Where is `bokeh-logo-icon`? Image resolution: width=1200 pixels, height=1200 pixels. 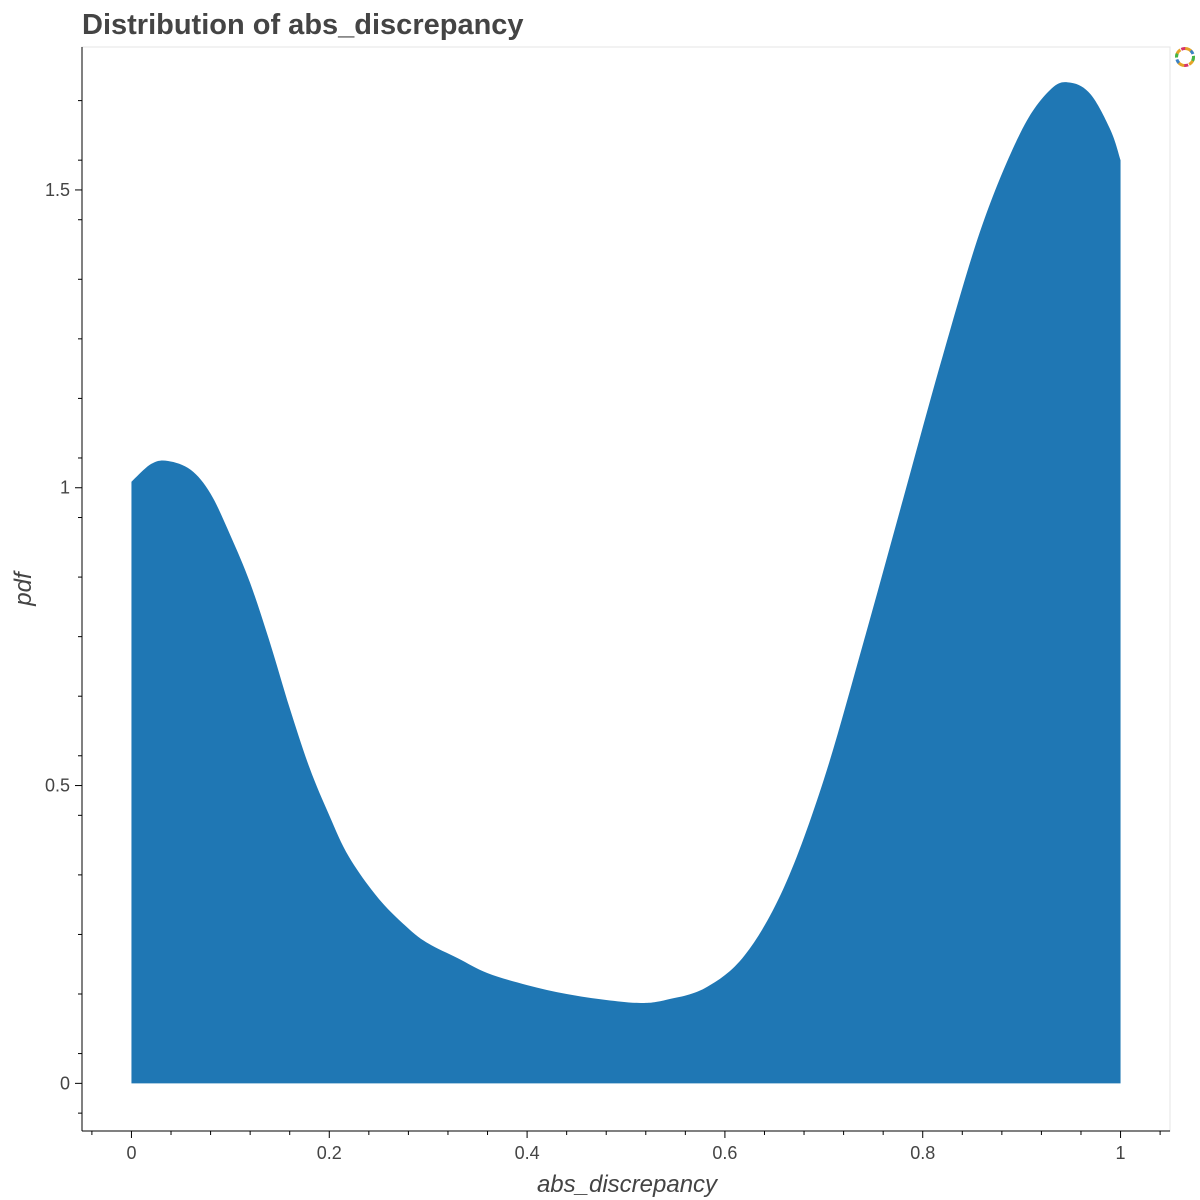 bokeh-logo-icon is located at coordinates (1185, 57).